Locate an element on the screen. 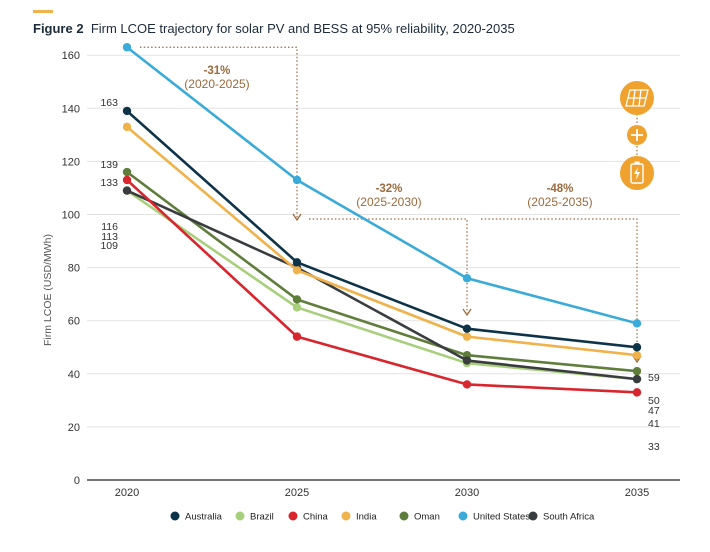 The image size is (710, 552). data-point-brazil is located at coordinates (297, 307).